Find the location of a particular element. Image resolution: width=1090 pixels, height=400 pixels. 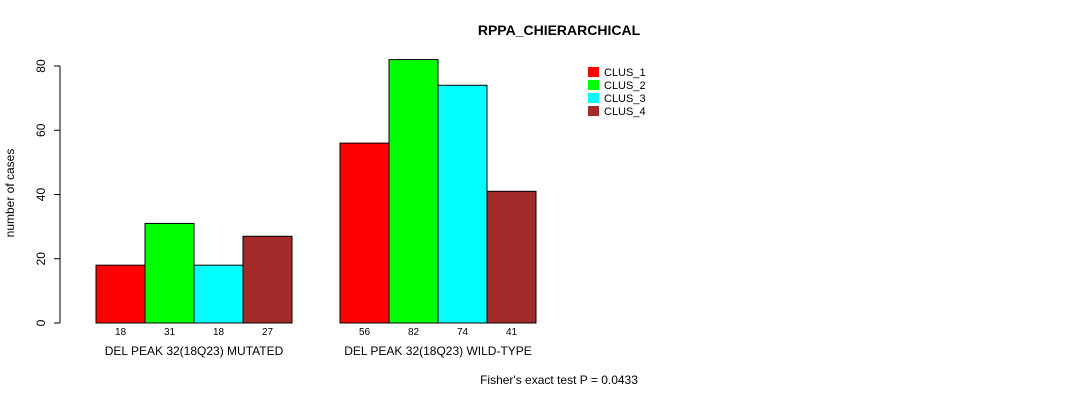

bar-value-label: 31 is located at coordinates (170, 332).